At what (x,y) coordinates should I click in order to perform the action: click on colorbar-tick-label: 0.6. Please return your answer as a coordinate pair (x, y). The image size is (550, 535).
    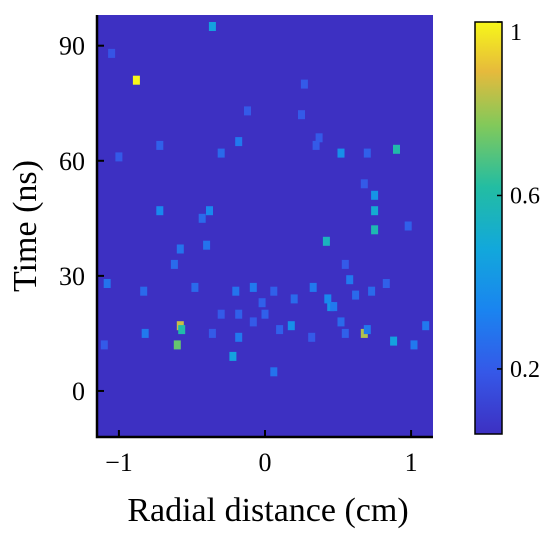
    Looking at the image, I should click on (525, 196).